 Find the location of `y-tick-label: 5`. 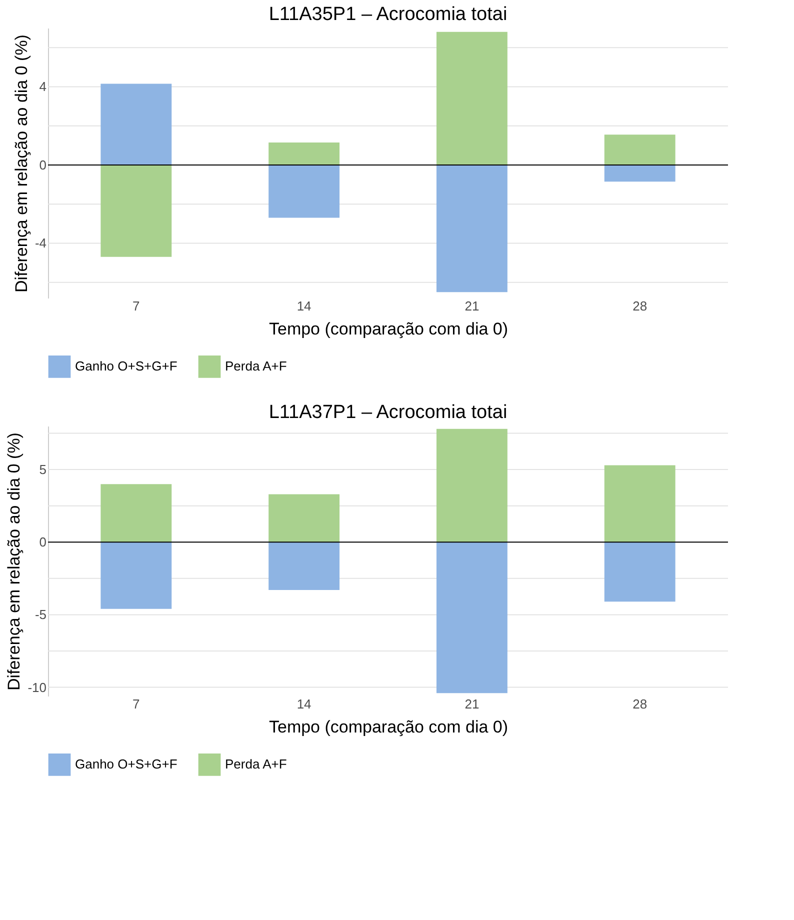

y-tick-label: 5 is located at coordinates (42, 470).